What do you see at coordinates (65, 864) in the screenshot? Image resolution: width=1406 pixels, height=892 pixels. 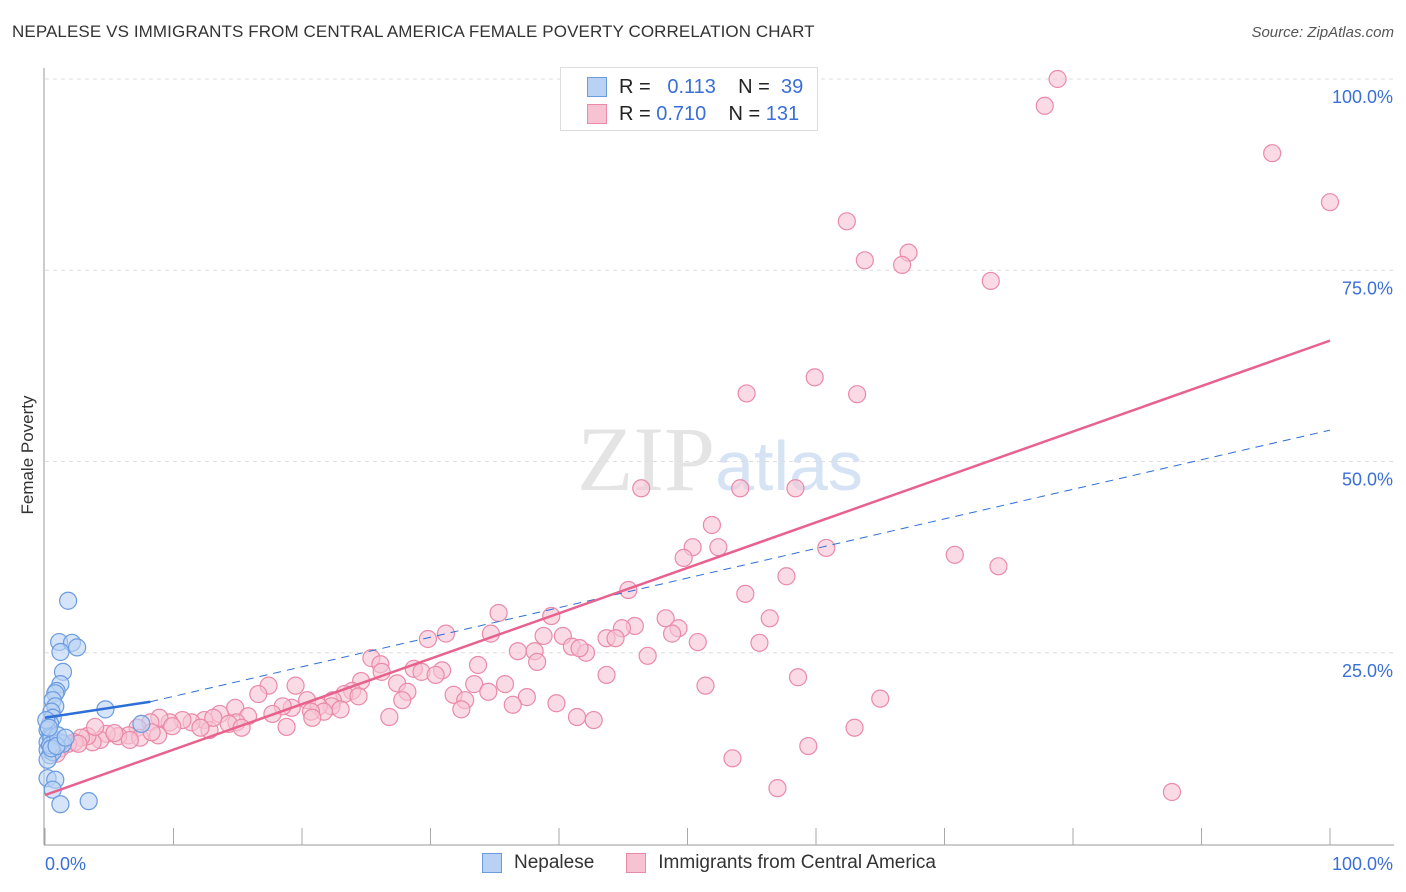 I see `x-tick-label: 0.0%` at bounding box center [65, 864].